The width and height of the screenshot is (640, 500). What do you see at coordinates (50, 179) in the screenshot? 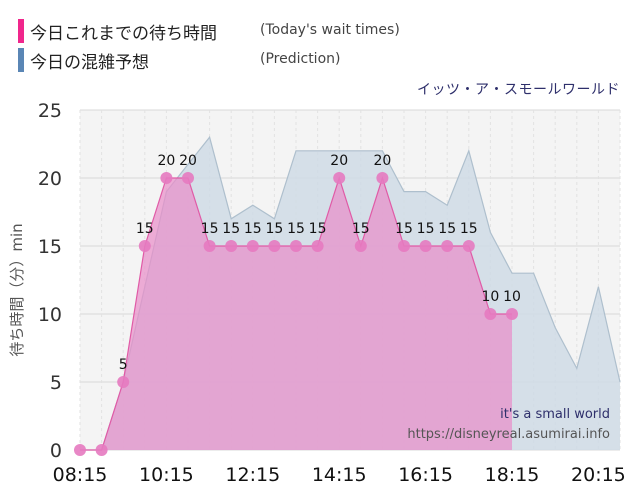
I see `y-tick-label: 20` at bounding box center [50, 179].